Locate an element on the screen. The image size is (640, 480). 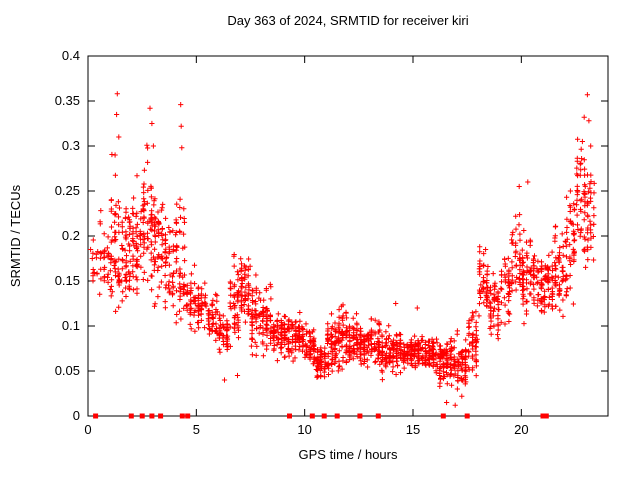
y-axis-label: SRMTID / TECUs is located at coordinates (15, 236).